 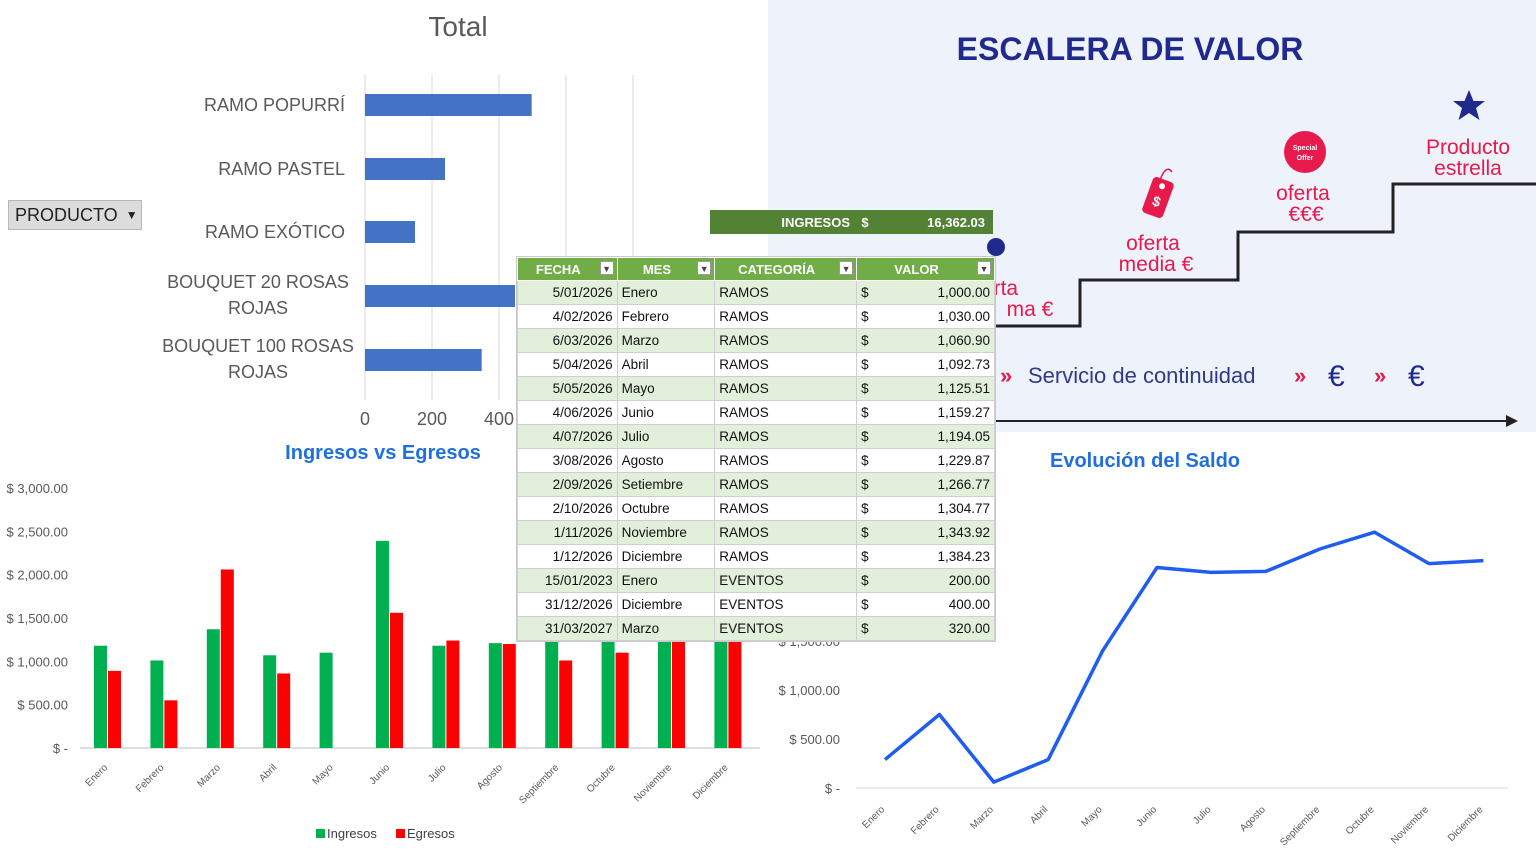 I want to click on cell-mes: Mayo, so click(x=666, y=388).